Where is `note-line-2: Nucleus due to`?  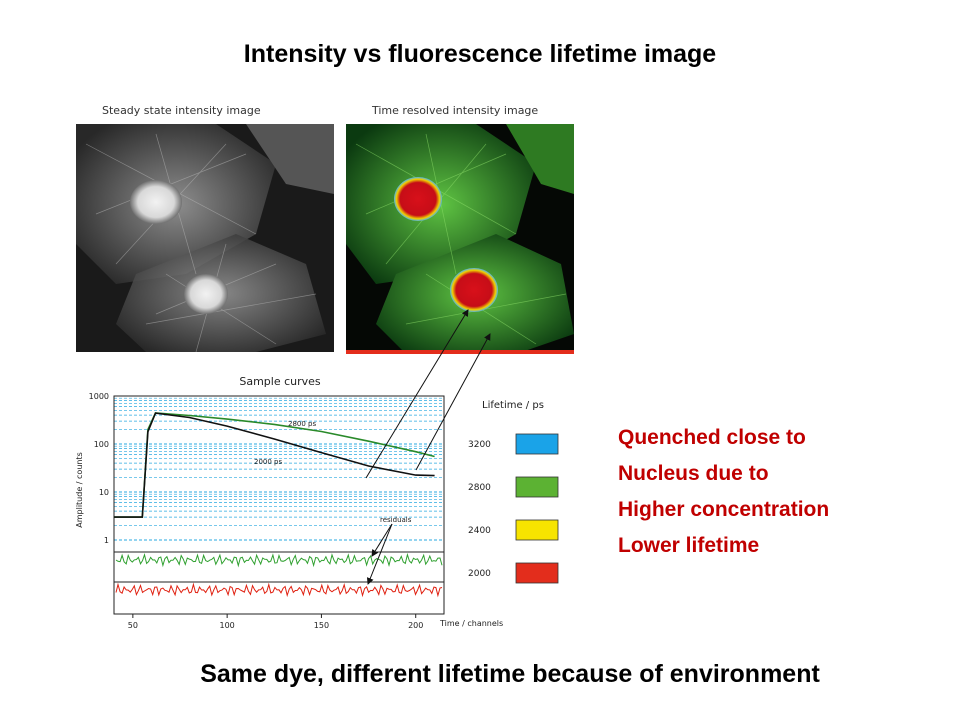 note-line-2: Nucleus due to is located at coordinates (693, 473).